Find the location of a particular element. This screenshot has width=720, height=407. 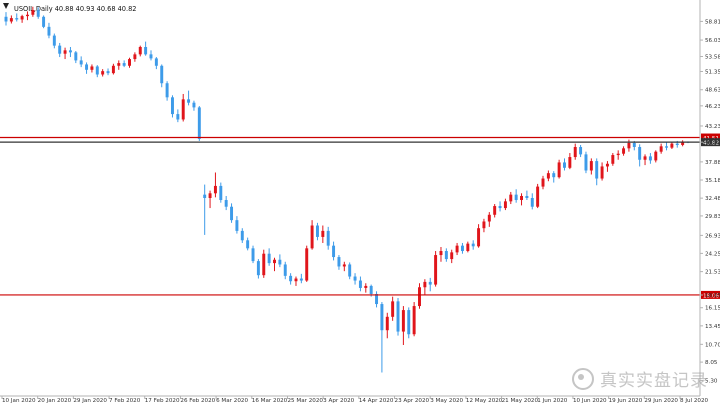

level-price-label: 40.82 is located at coordinates (711, 144).